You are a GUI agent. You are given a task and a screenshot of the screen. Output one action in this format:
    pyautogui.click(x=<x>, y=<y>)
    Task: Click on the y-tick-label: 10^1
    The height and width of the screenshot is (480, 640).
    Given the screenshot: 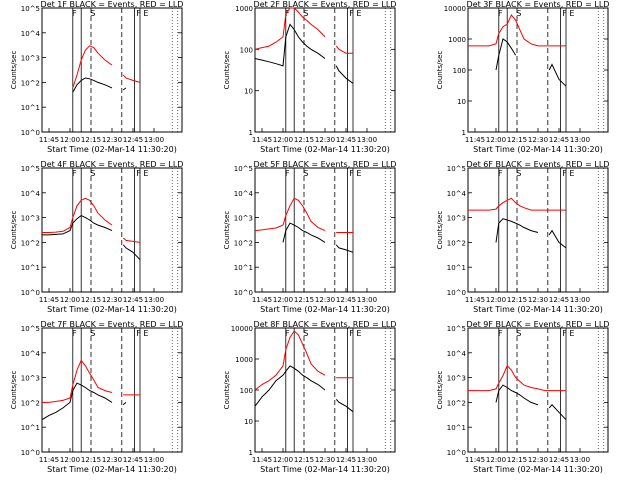 What is the action you would take?
    pyautogui.click(x=30, y=268)
    